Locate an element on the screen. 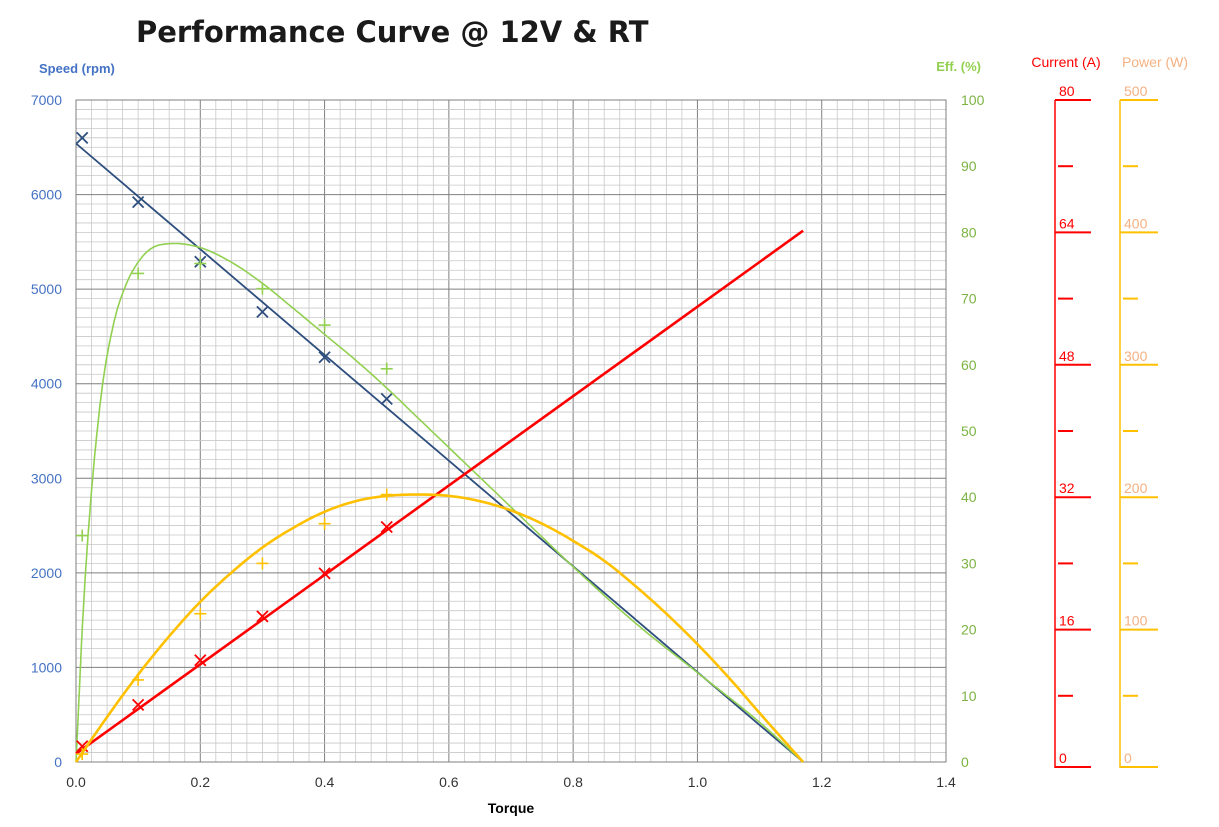 The width and height of the screenshot is (1219, 827). efficiency-tick-label: 0 is located at coordinates (965, 762).